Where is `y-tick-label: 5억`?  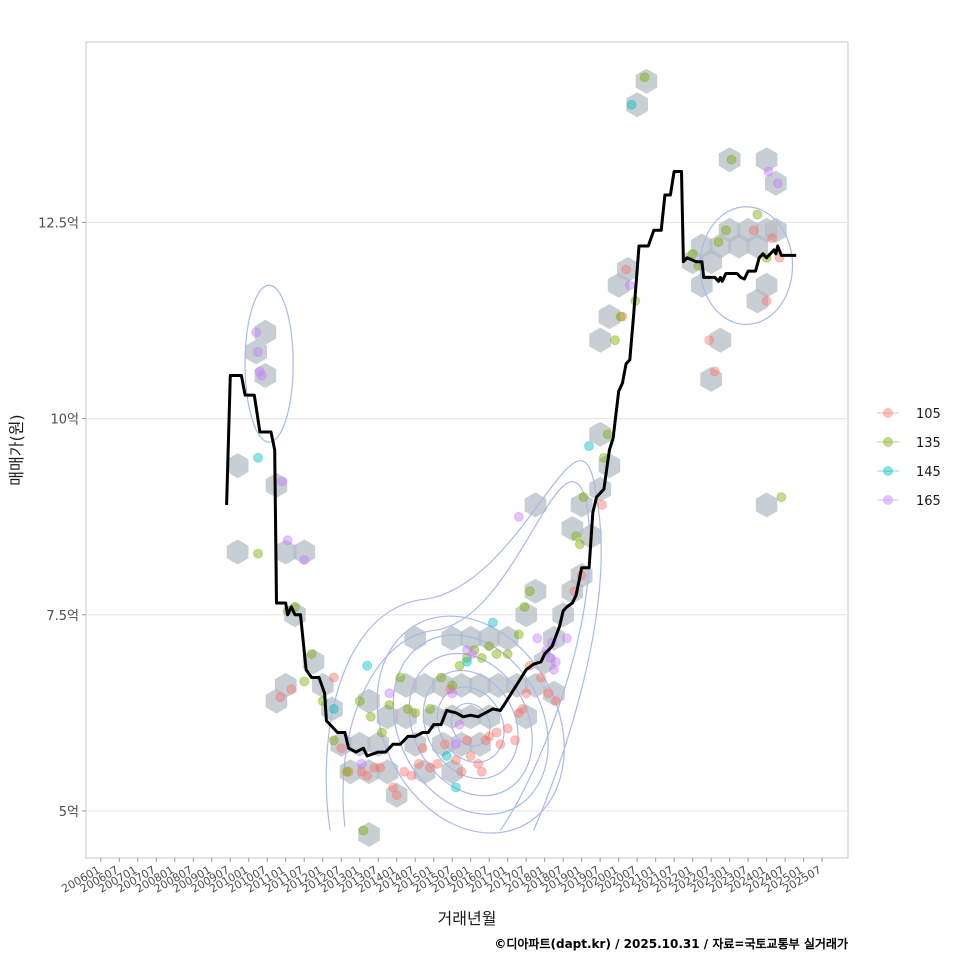
y-tick-label: 5억 is located at coordinates (69, 812).